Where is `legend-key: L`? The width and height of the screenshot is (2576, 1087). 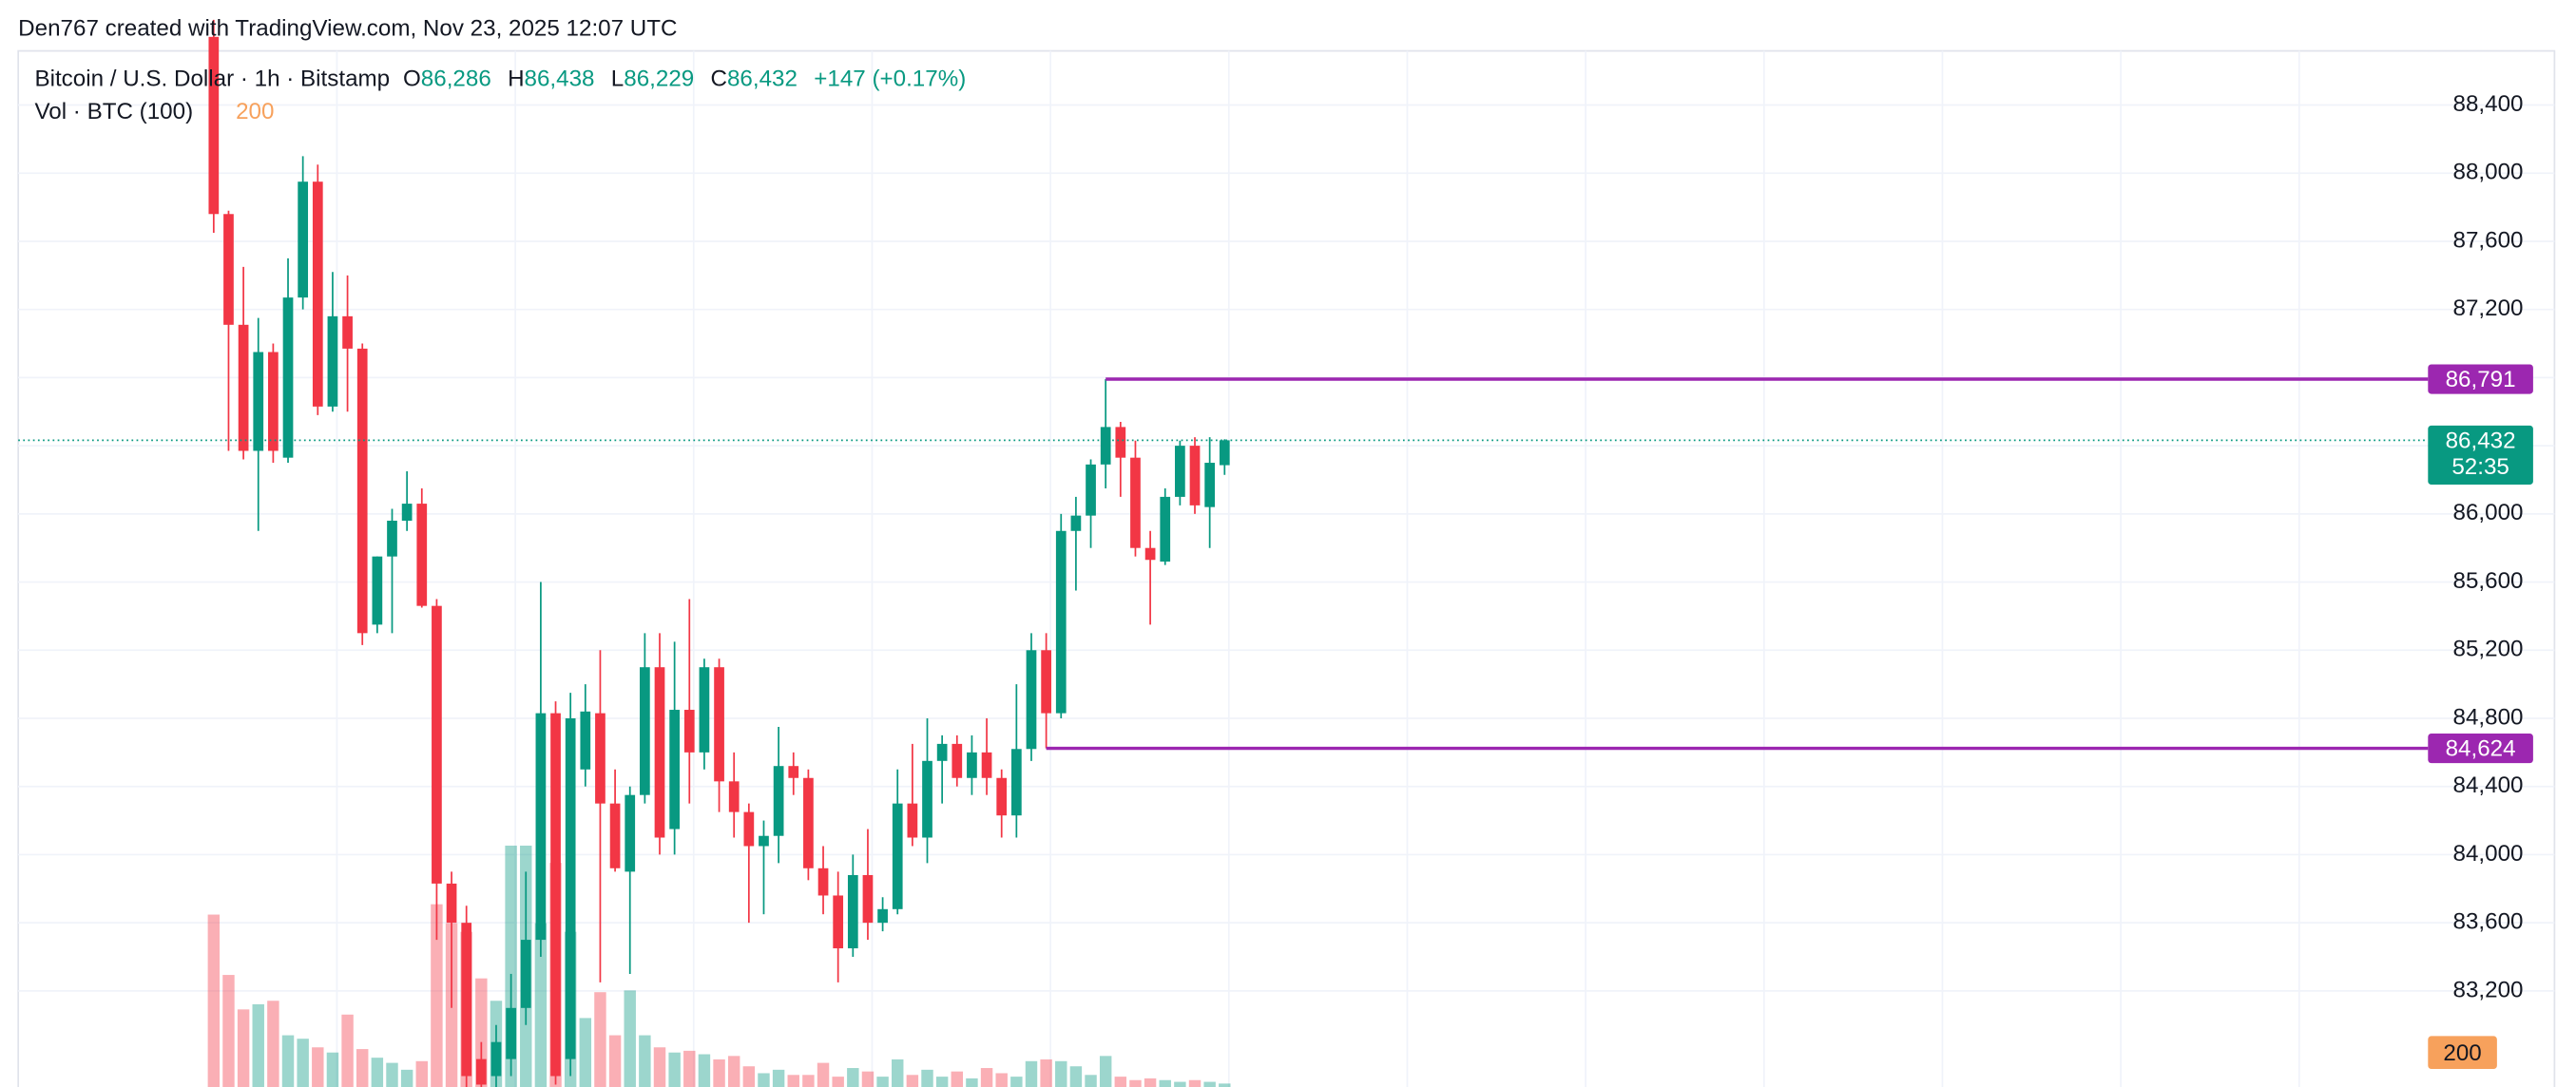 legend-key: L is located at coordinates (618, 79).